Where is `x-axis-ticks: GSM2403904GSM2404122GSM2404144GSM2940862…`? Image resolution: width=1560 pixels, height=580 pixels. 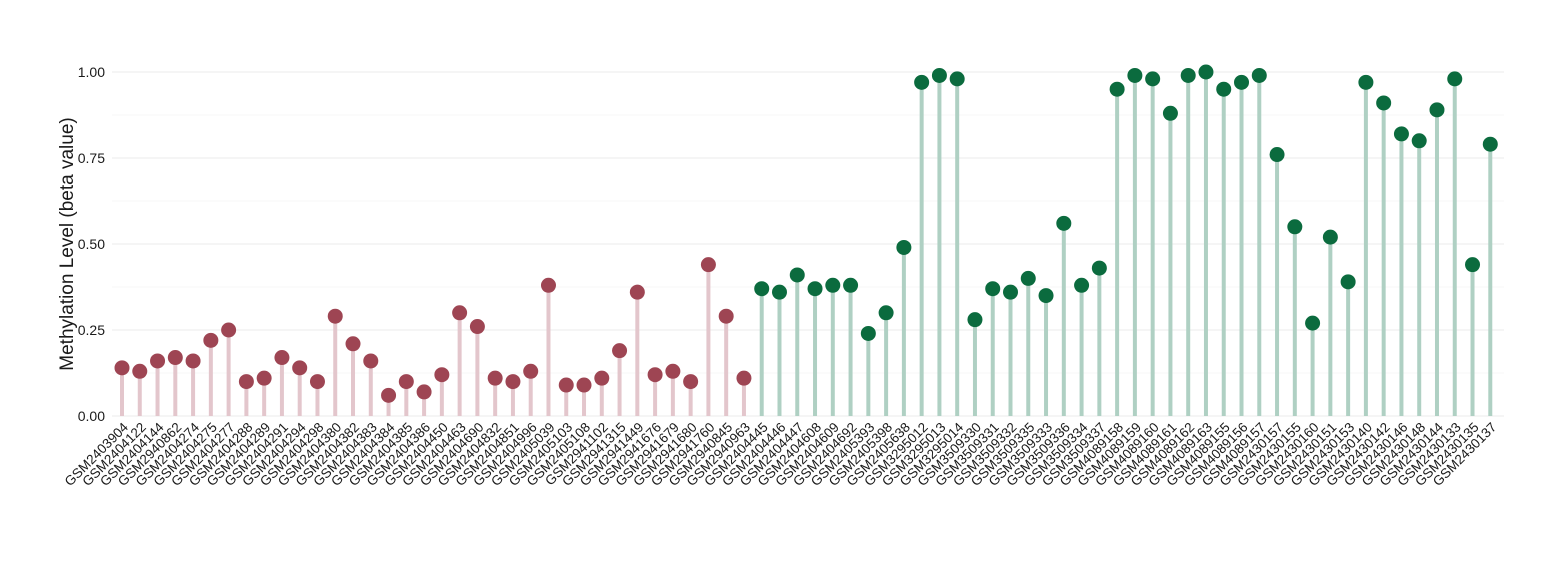
x-axis-ticks: GSM2403904GSM2404122GSM2404144GSM2940862… is located at coordinates (781, 454).